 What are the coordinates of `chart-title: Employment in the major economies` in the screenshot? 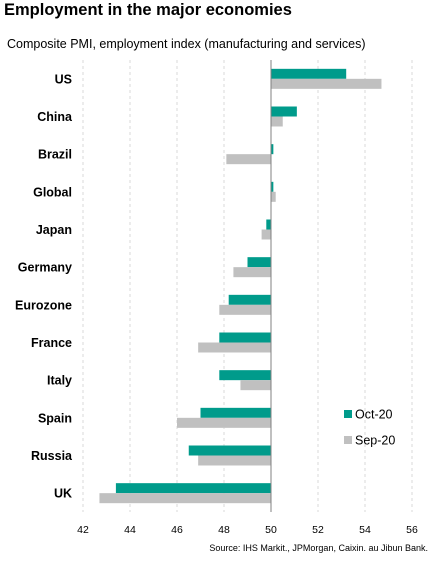 It's located at (148, 10).